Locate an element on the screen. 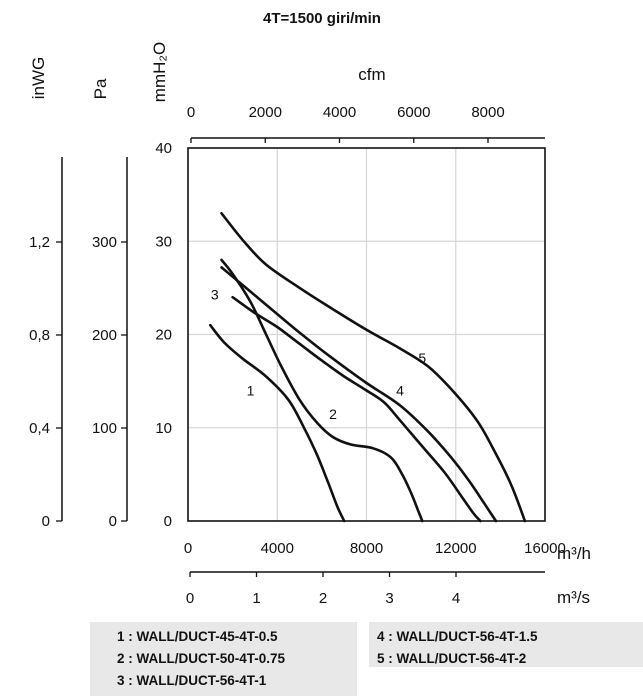 This screenshot has height=696, width=643. curve-label-1: 1 is located at coordinates (251, 390).